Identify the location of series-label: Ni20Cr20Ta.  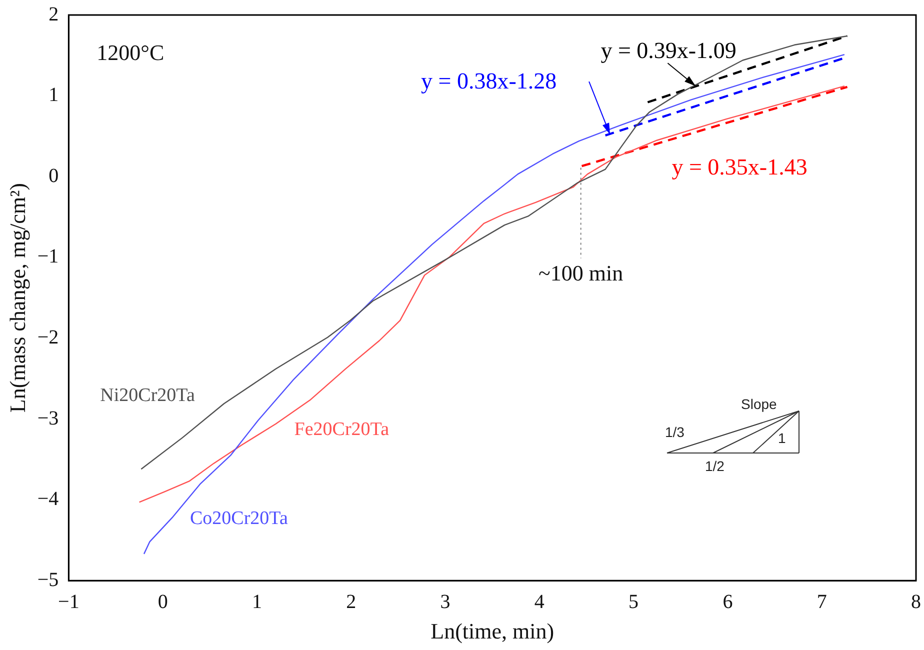
(148, 395).